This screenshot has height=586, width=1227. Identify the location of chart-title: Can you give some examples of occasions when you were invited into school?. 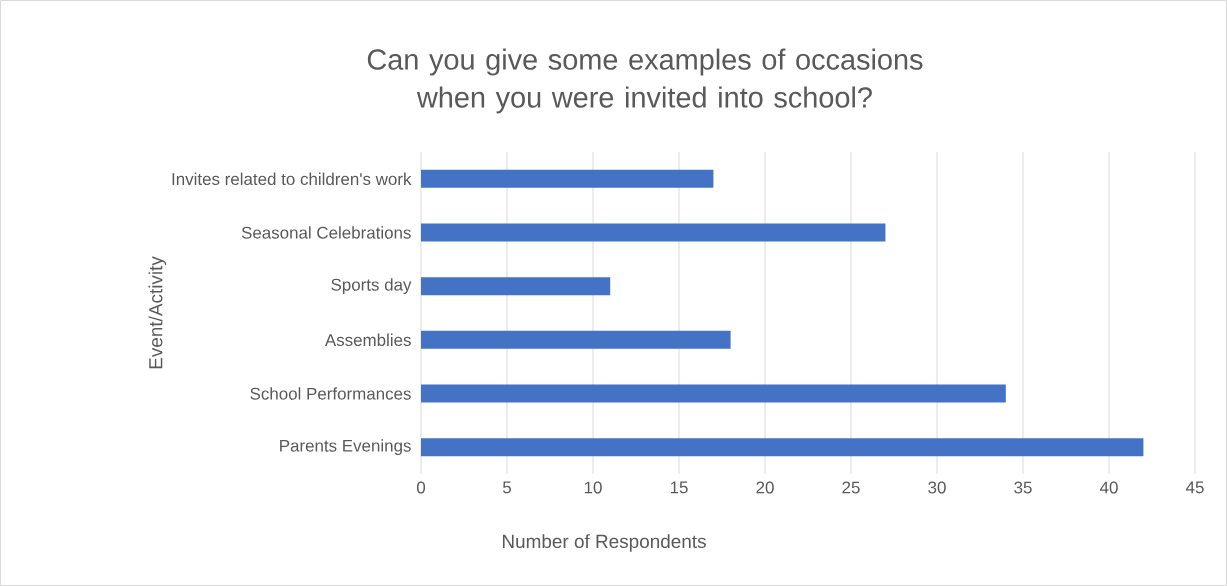
(645, 81).